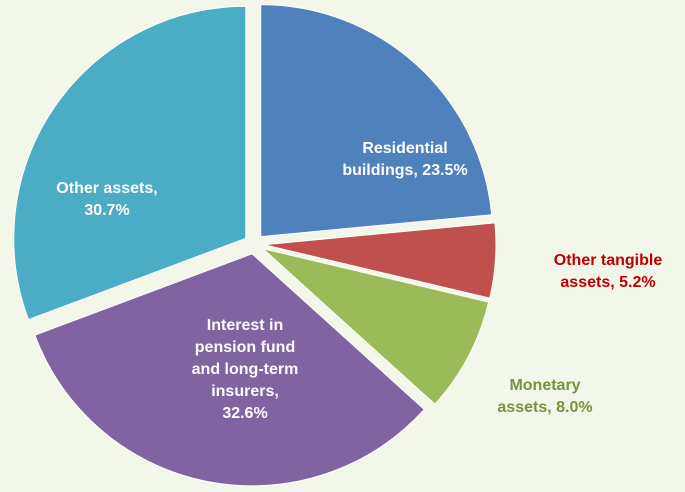 This screenshot has height=492, width=685. Describe the element at coordinates (544, 385) in the screenshot. I see `label-line: Monetary` at that location.